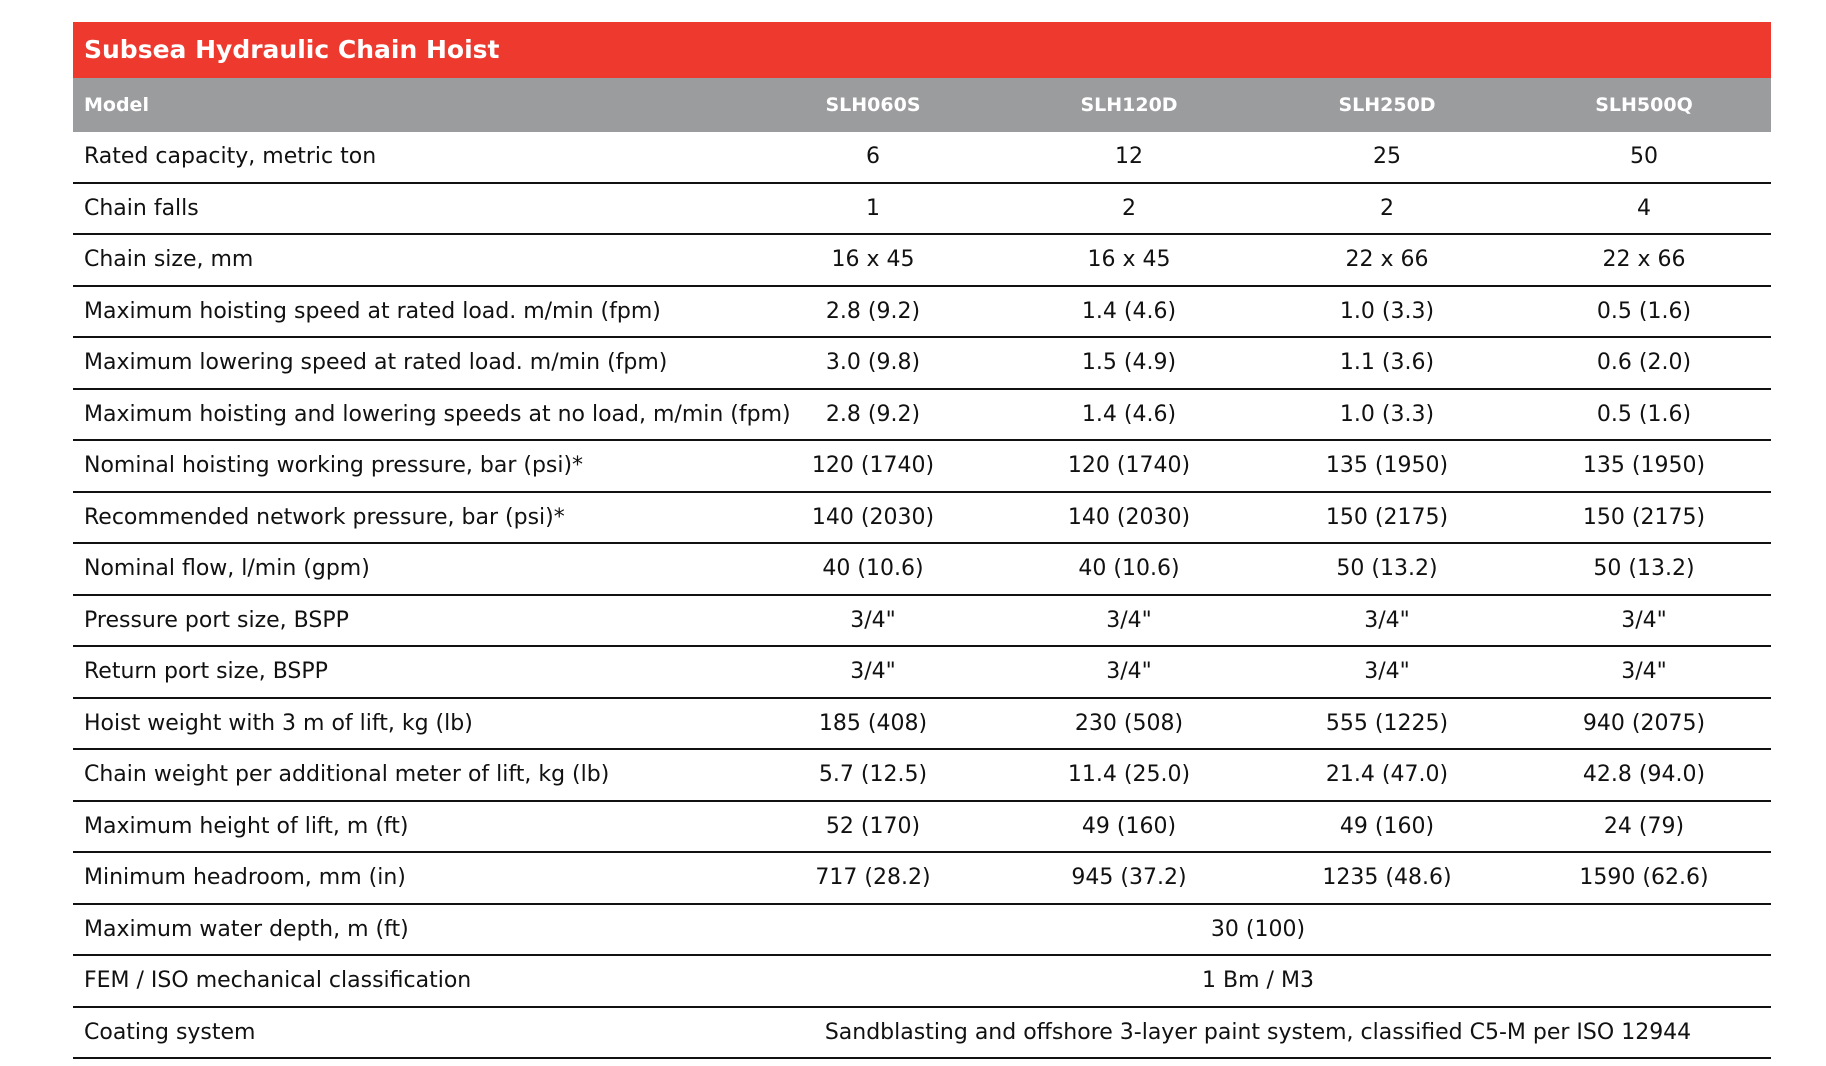  I want to click on spec-value: 24 (79), so click(1644, 826).